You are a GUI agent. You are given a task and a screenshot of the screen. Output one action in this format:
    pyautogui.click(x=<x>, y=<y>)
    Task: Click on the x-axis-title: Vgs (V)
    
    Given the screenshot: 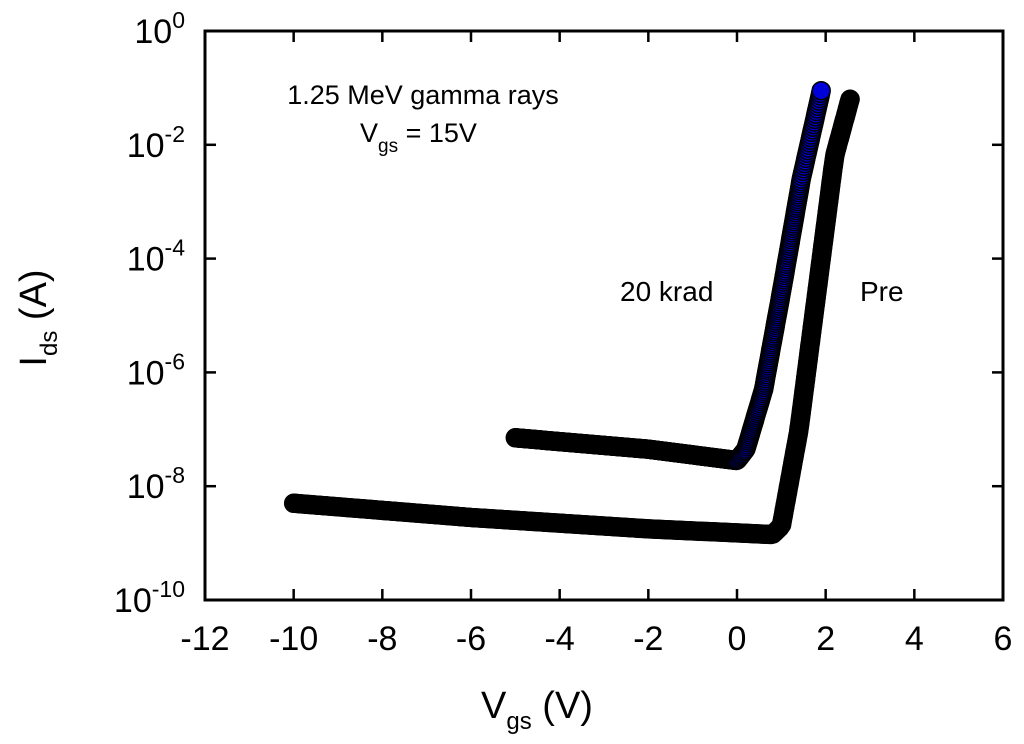 What is the action you would take?
    pyautogui.click(x=537, y=710)
    